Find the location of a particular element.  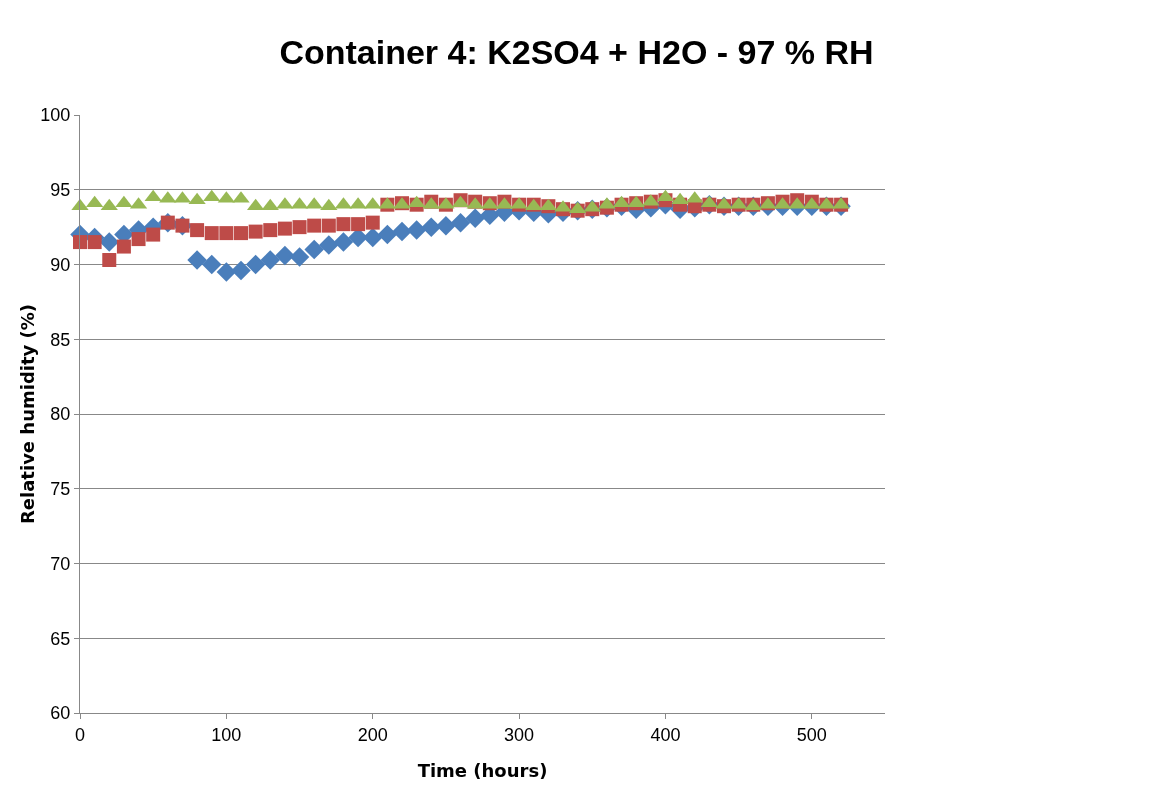

x-tick-label: 300 is located at coordinates (519, 734).